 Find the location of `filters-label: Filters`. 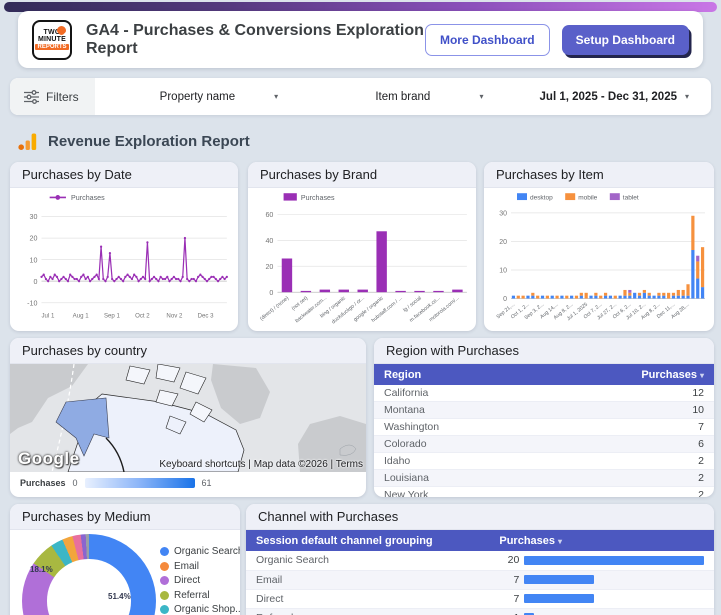

filters-label: Filters is located at coordinates (62, 96).